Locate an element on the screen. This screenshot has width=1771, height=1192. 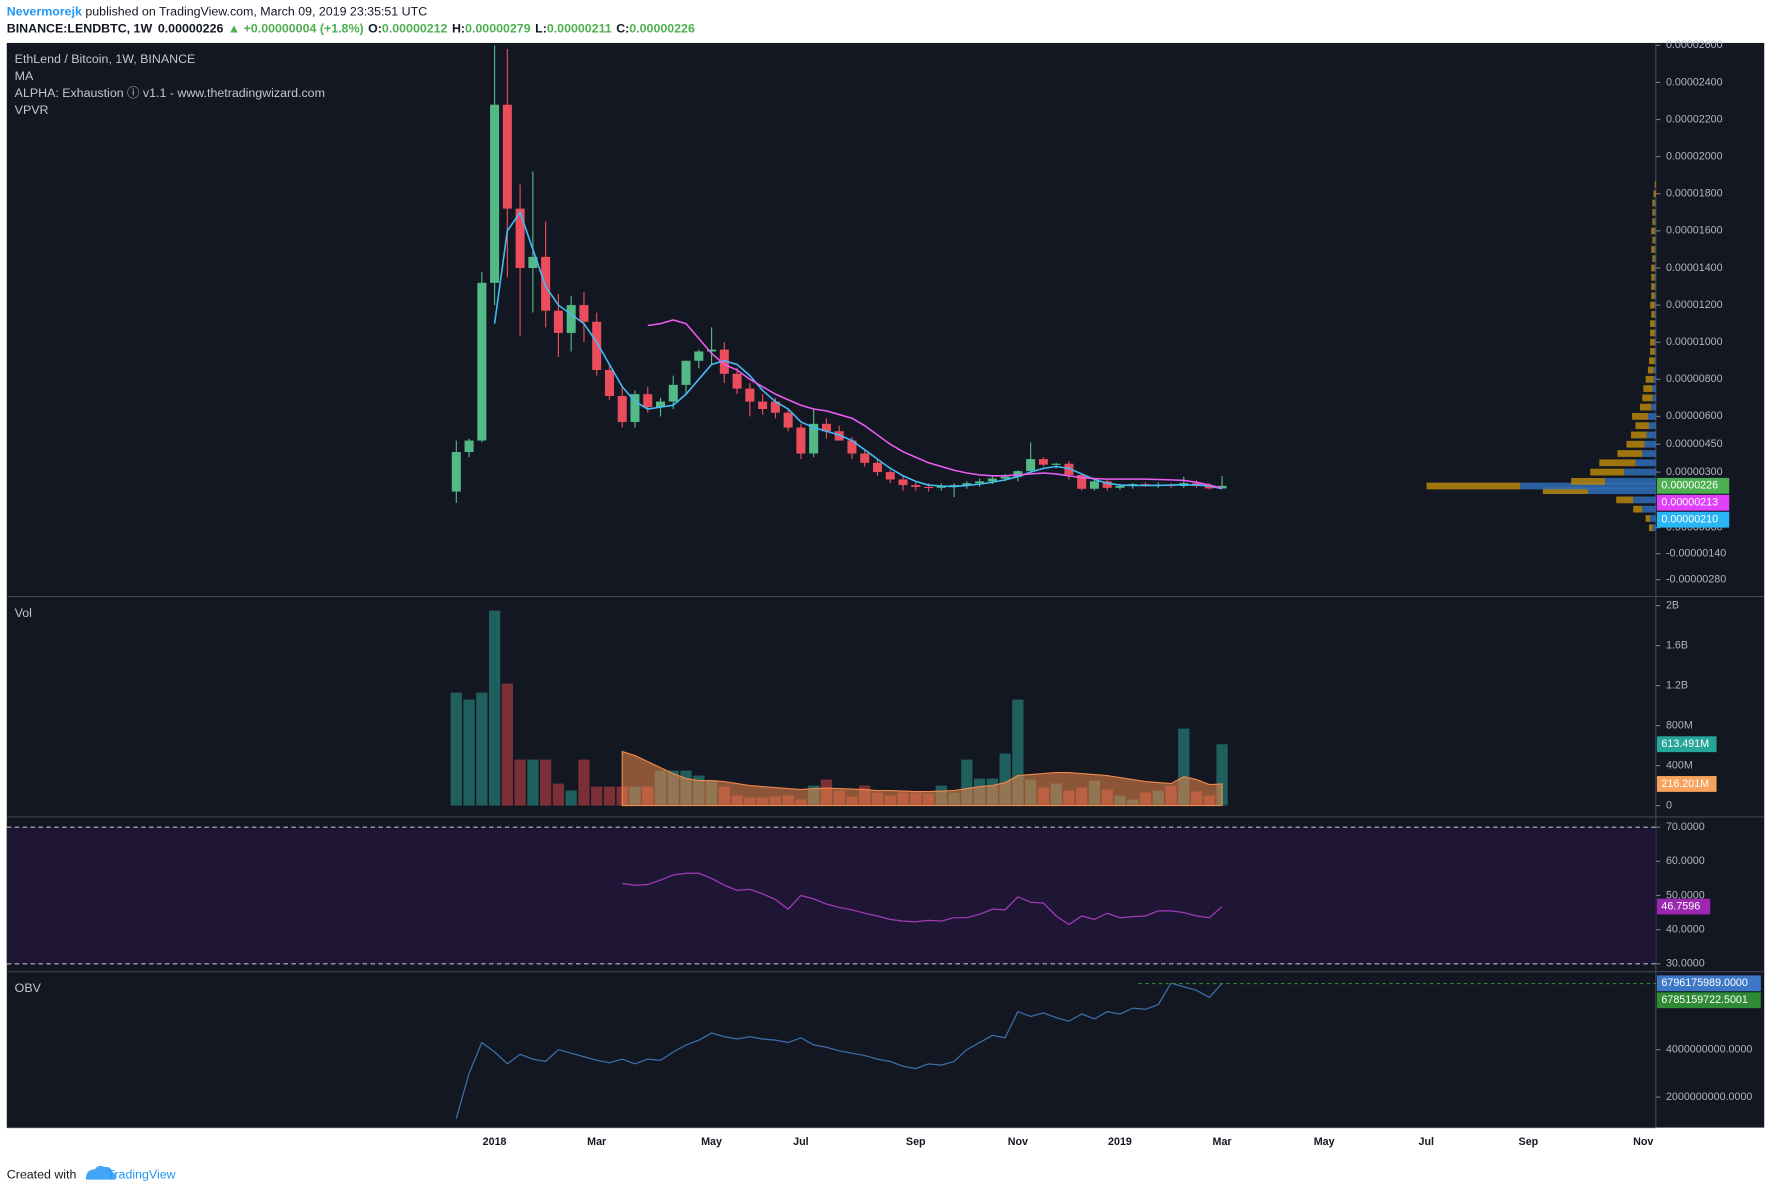
y-tick-label: 0.00002000 is located at coordinates (1694, 156).